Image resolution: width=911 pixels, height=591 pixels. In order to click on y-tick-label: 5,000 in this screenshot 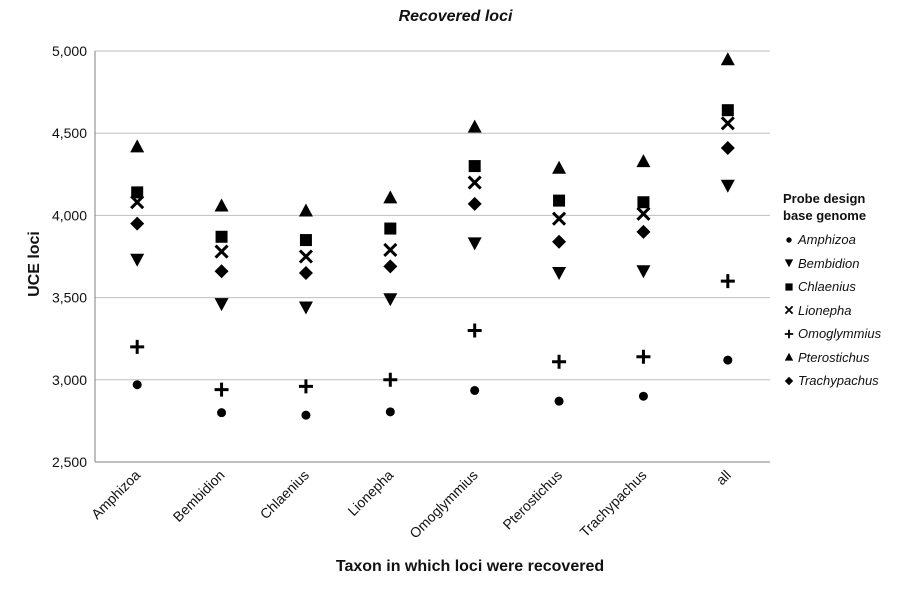, I will do `click(69, 51)`.